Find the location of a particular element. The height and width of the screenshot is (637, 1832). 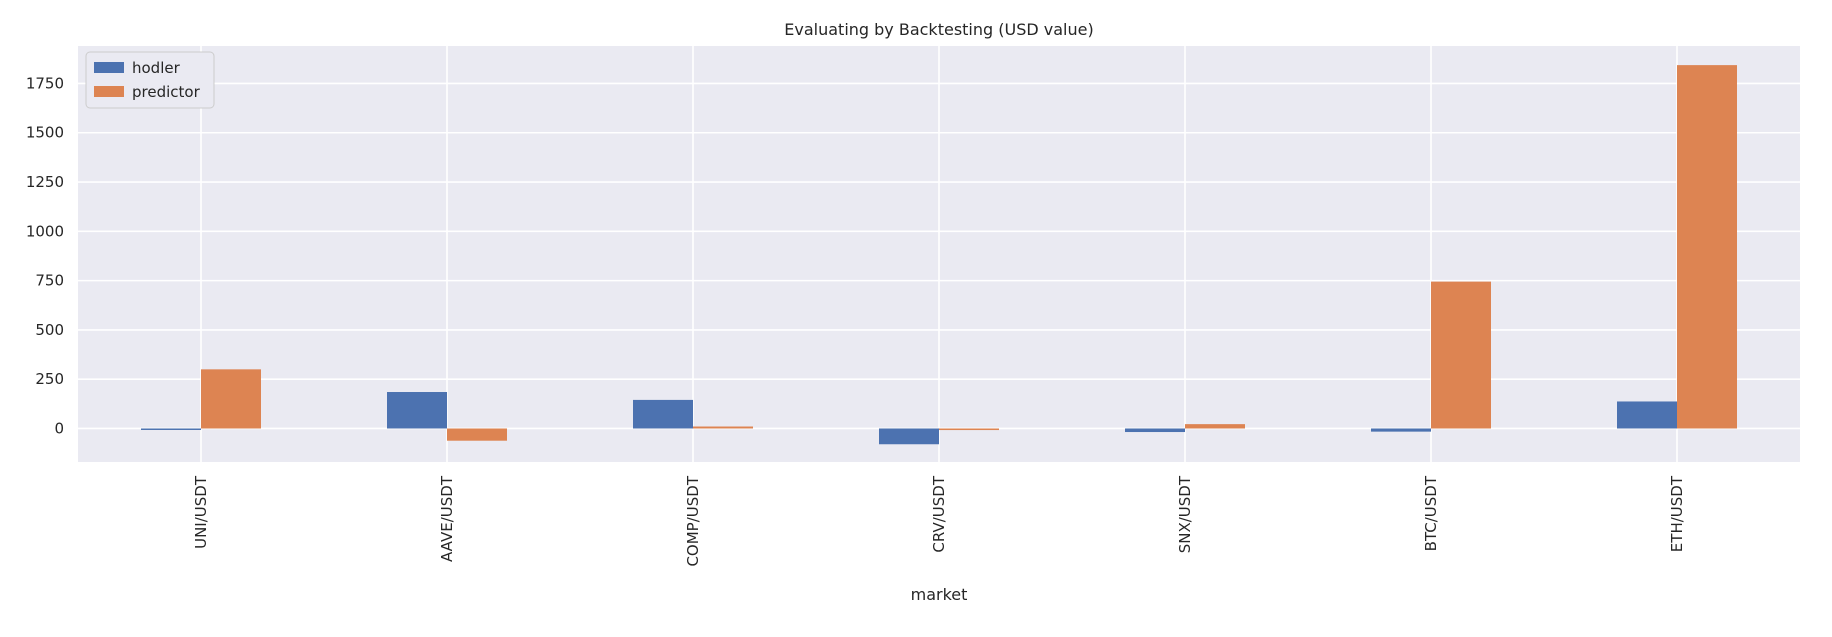

bar-predictor-crv-usdt is located at coordinates (969, 429).